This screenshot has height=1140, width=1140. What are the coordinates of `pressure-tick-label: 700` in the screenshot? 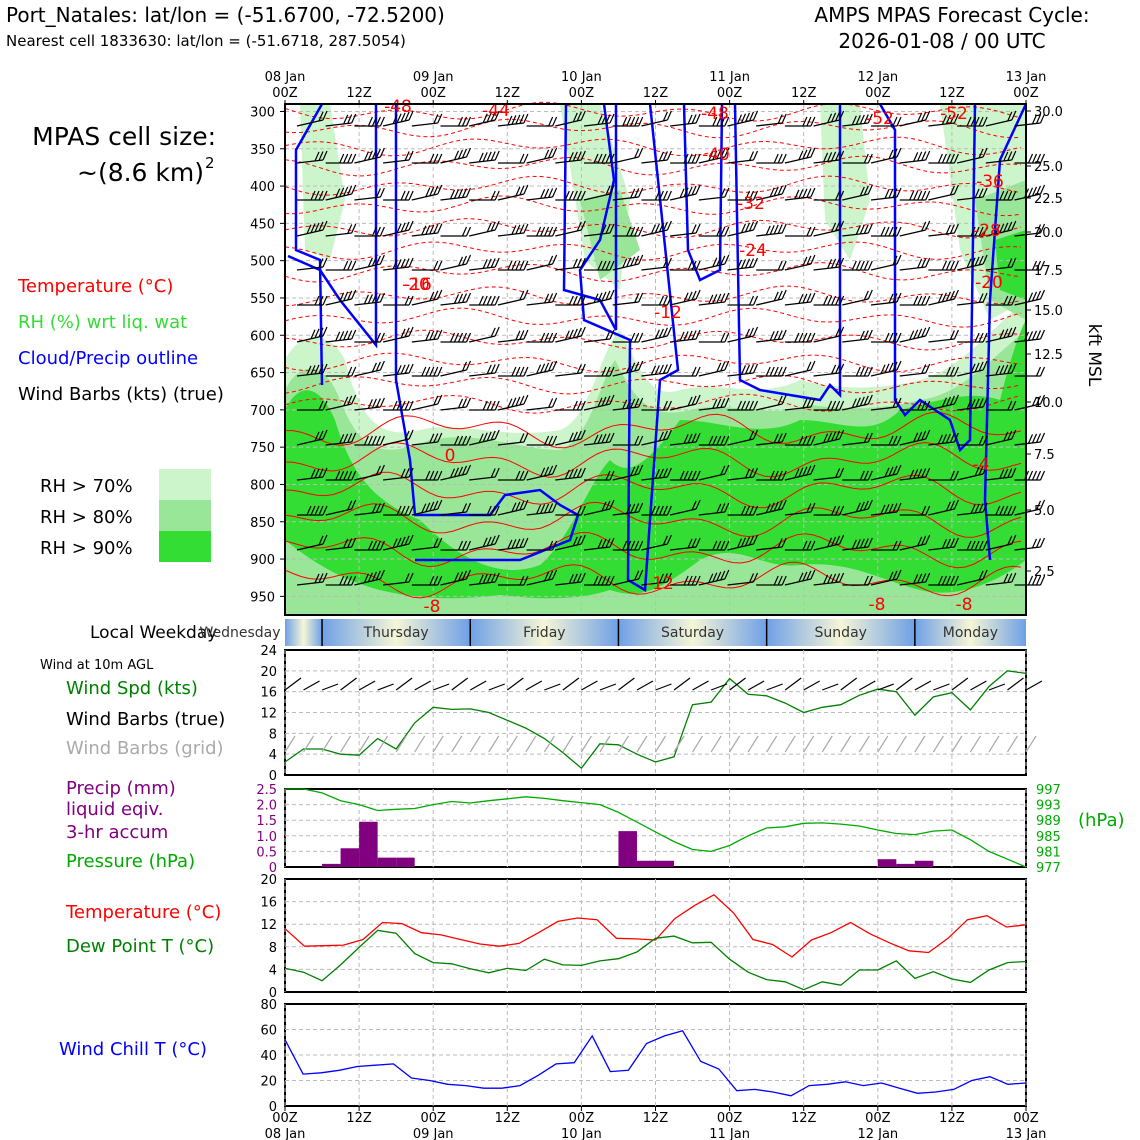 It's located at (262, 411).